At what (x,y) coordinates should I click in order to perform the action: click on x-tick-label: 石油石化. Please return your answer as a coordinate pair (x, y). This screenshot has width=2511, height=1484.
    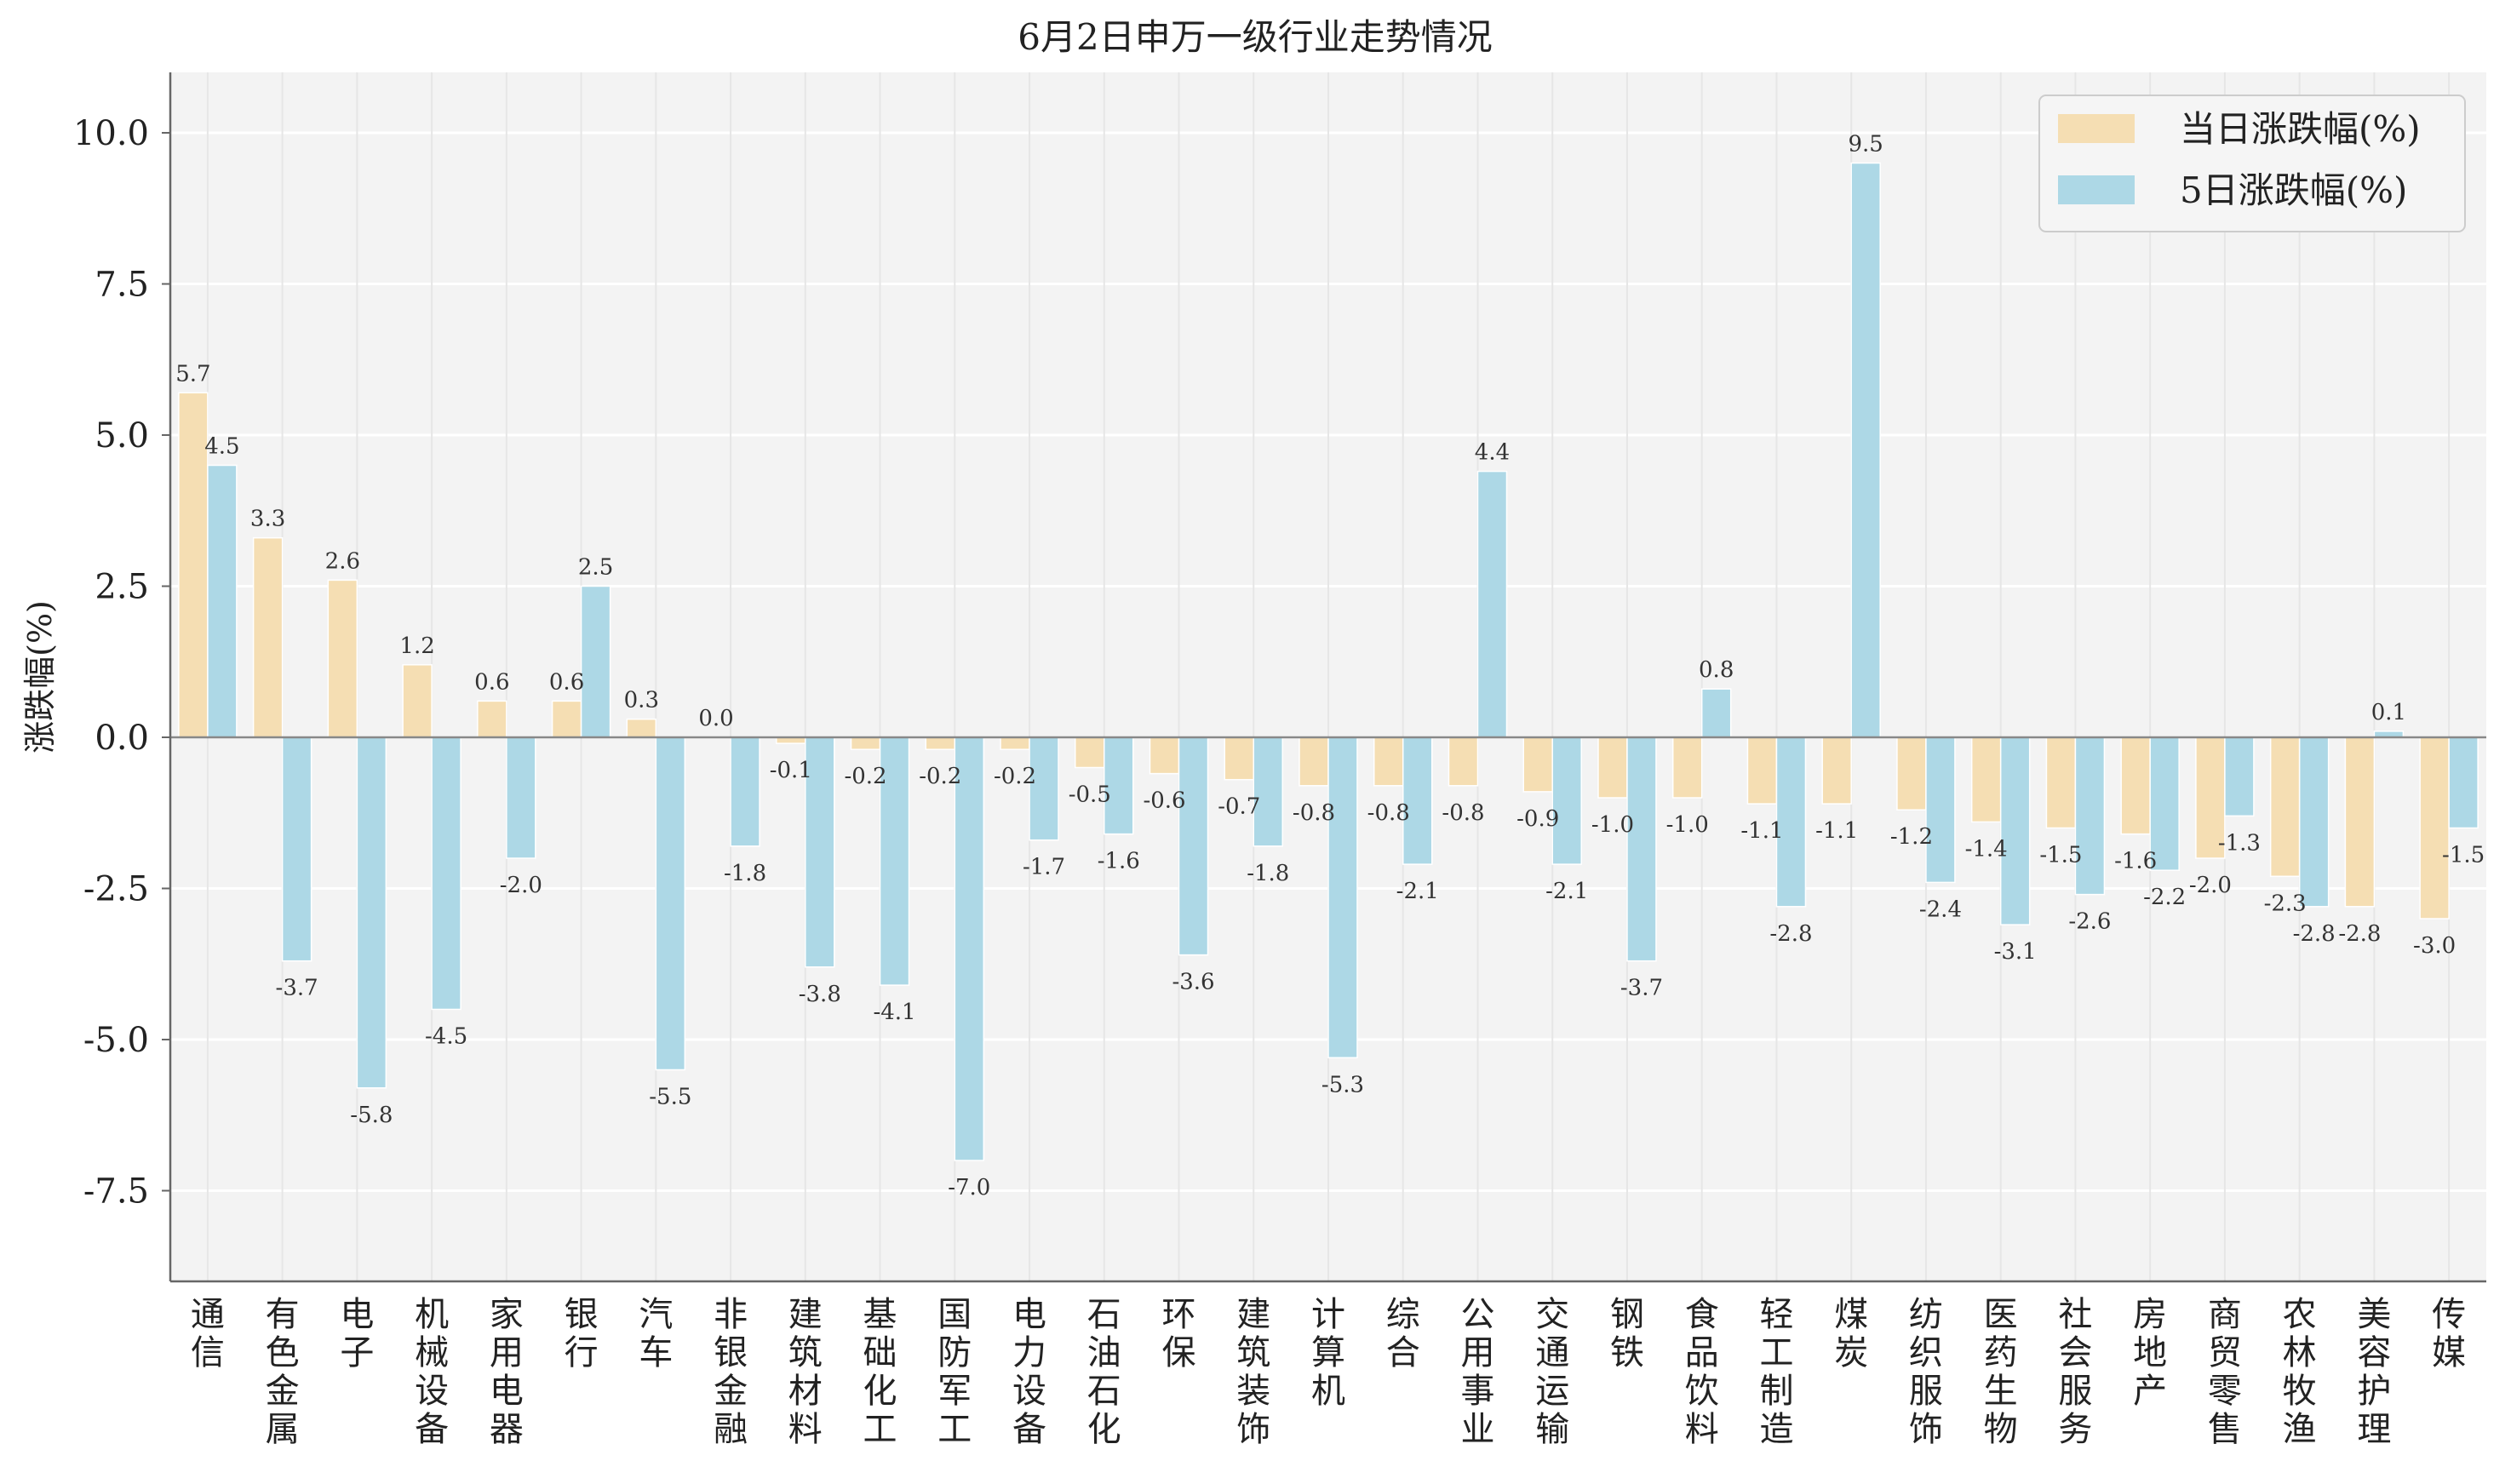
    Looking at the image, I should click on (1104, 1372).